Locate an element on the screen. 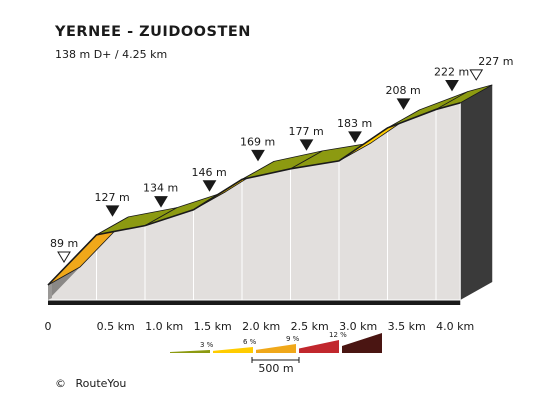 This screenshot has height=400, width=550. elevation-label-6: 183 m is located at coordinates (354, 123).